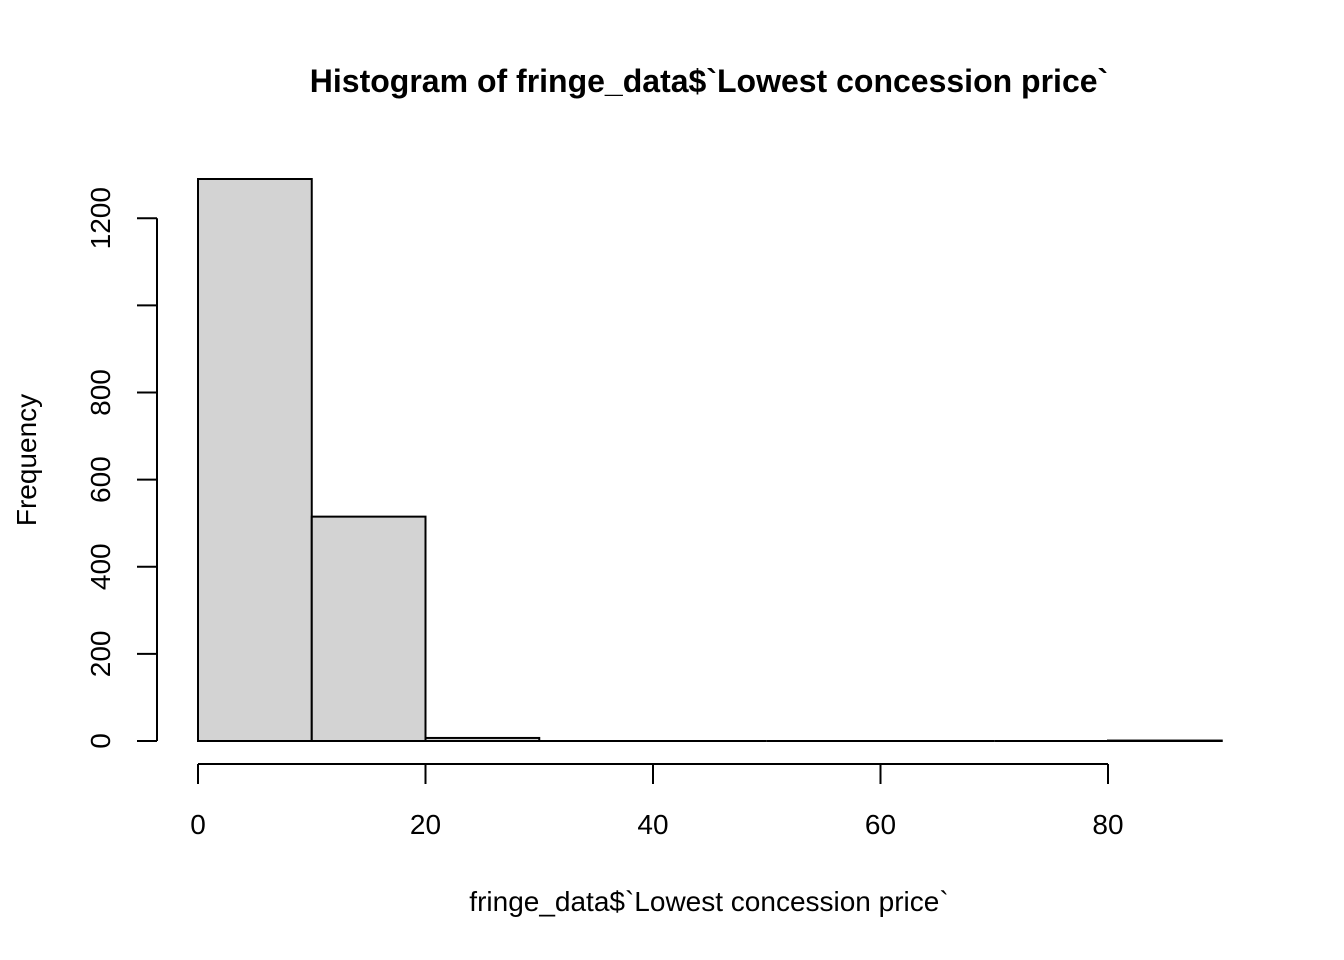 This screenshot has height=960, width=1344. Describe the element at coordinates (198, 824) in the screenshot. I see `x-tick-label: 0` at that location.